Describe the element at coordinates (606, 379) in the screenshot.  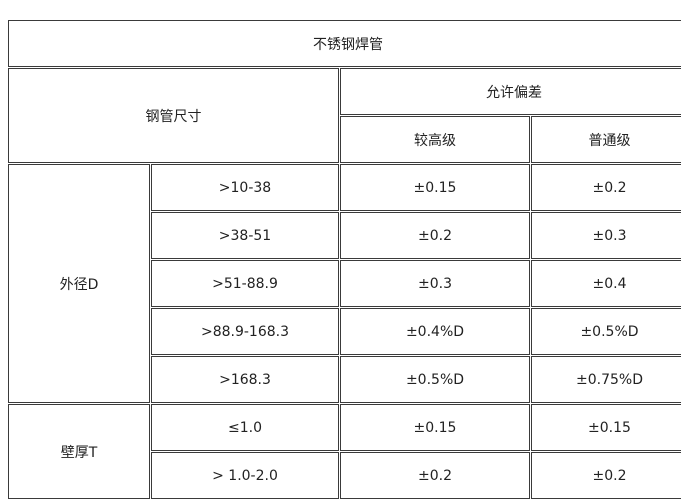
I see `normal-grade-cell: ±0.75%D` at that location.